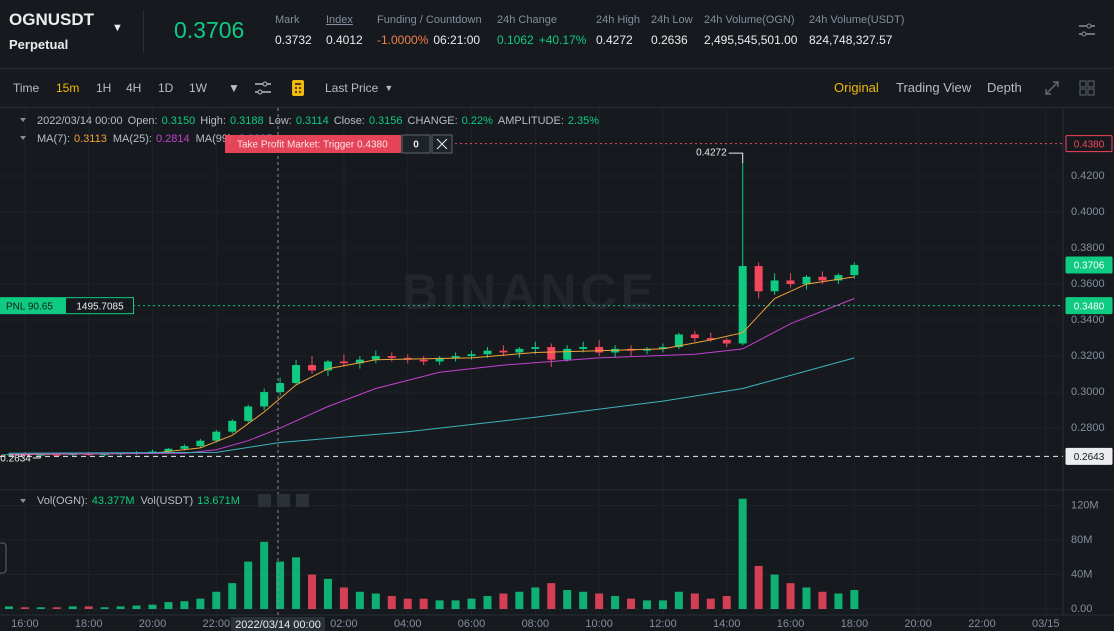 The width and height of the screenshot is (1114, 631). Describe the element at coordinates (855, 624) in the screenshot. I see `x-tick-label: 18:00` at that location.